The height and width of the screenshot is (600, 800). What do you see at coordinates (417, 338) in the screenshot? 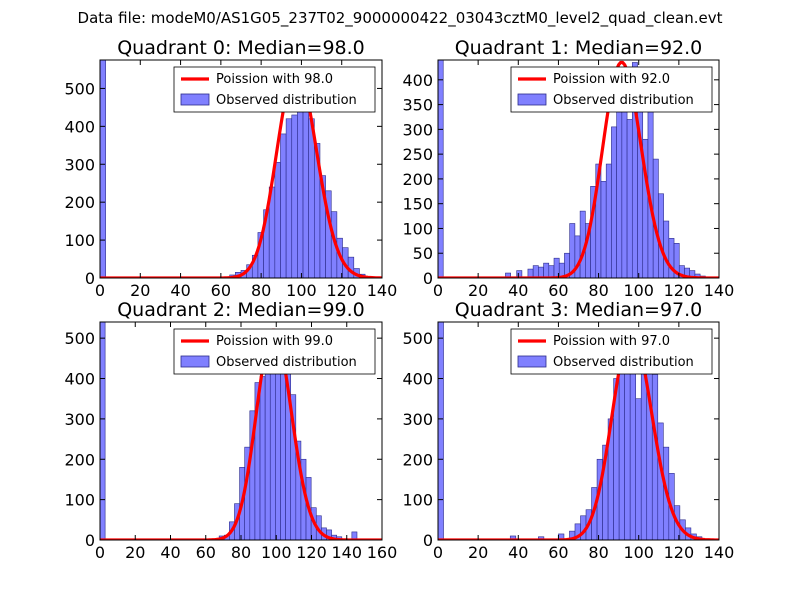
I see `quadrant-3-ytick-label: 500` at bounding box center [417, 338].